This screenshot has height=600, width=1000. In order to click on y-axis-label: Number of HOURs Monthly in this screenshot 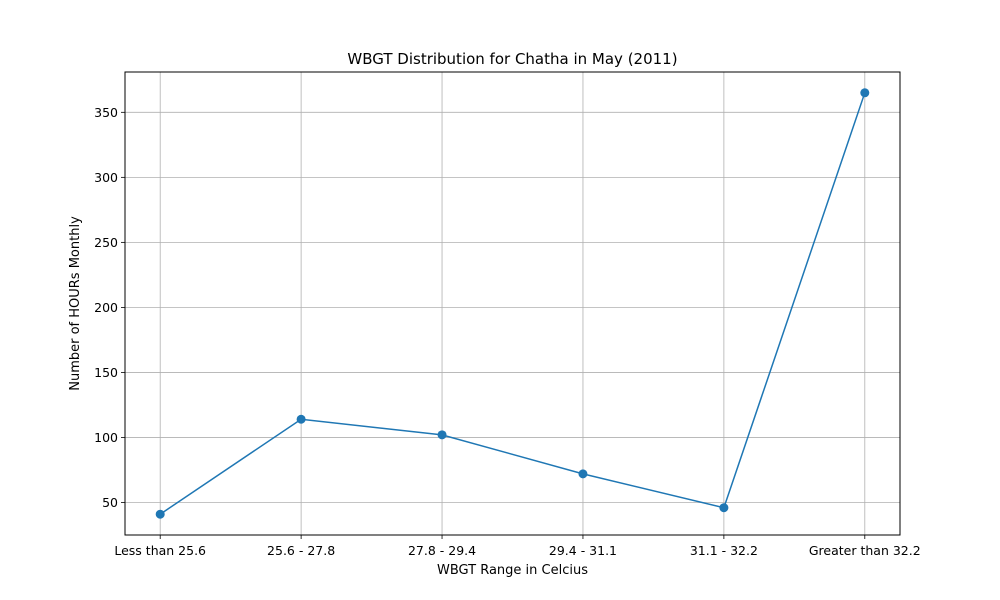, I will do `click(75, 303)`.